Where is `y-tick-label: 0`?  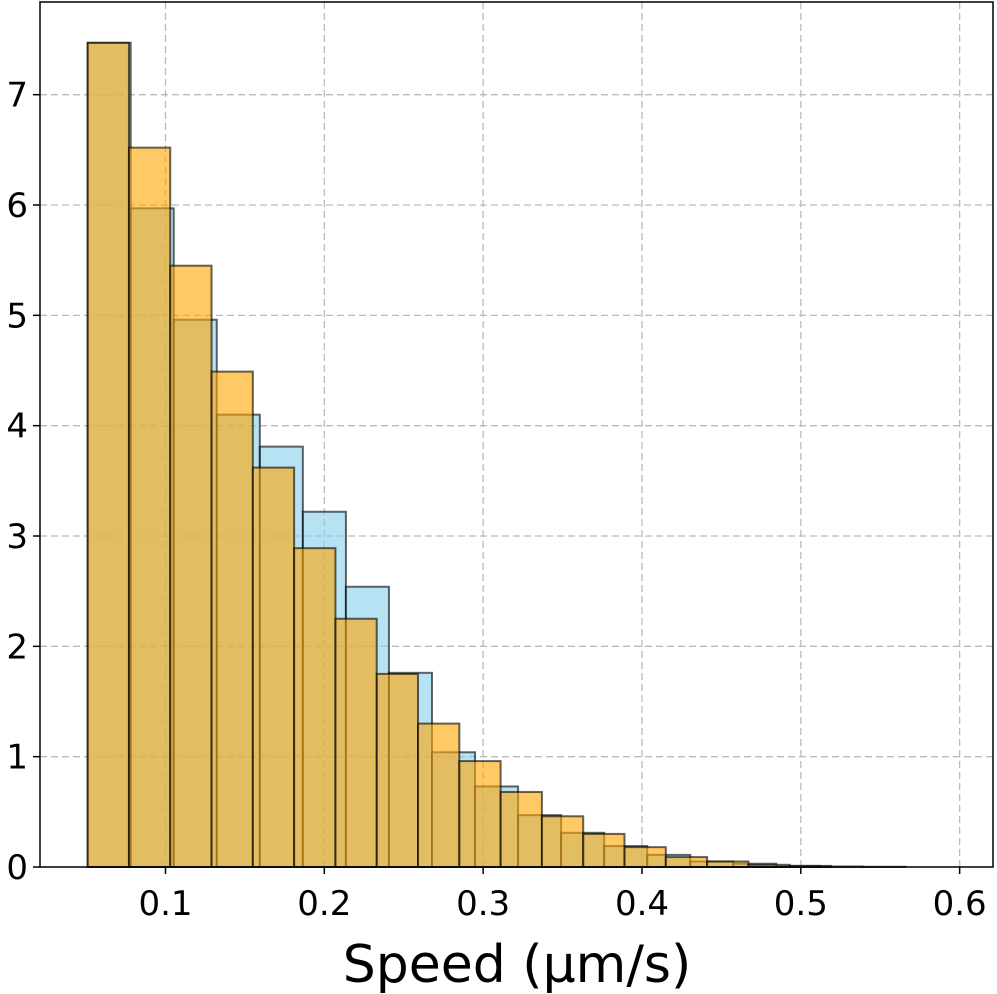 y-tick-label: 0 is located at coordinates (17, 868).